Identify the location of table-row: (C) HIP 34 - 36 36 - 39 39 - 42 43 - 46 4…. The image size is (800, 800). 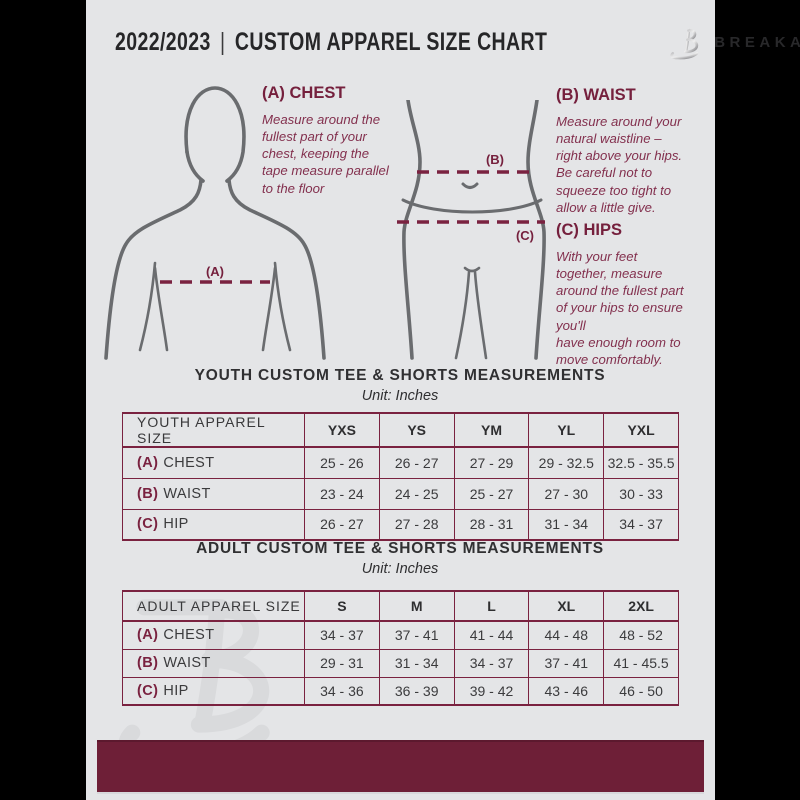
(400, 691).